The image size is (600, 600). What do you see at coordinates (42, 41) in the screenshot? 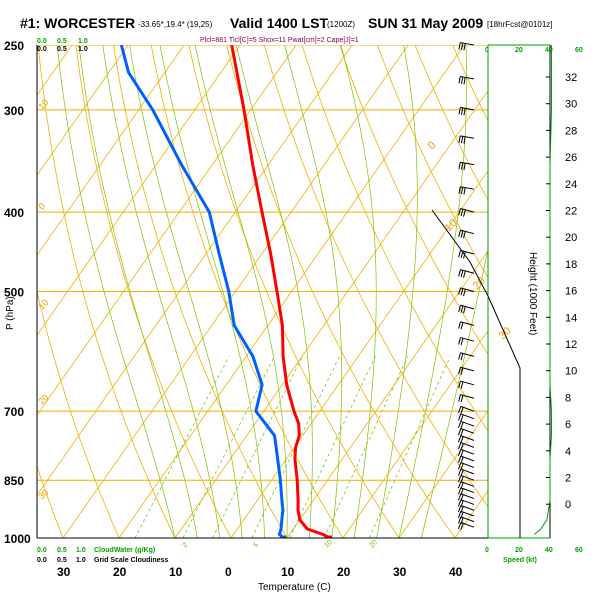
I see `top-green-tick-0: 0.0` at bounding box center [42, 41].